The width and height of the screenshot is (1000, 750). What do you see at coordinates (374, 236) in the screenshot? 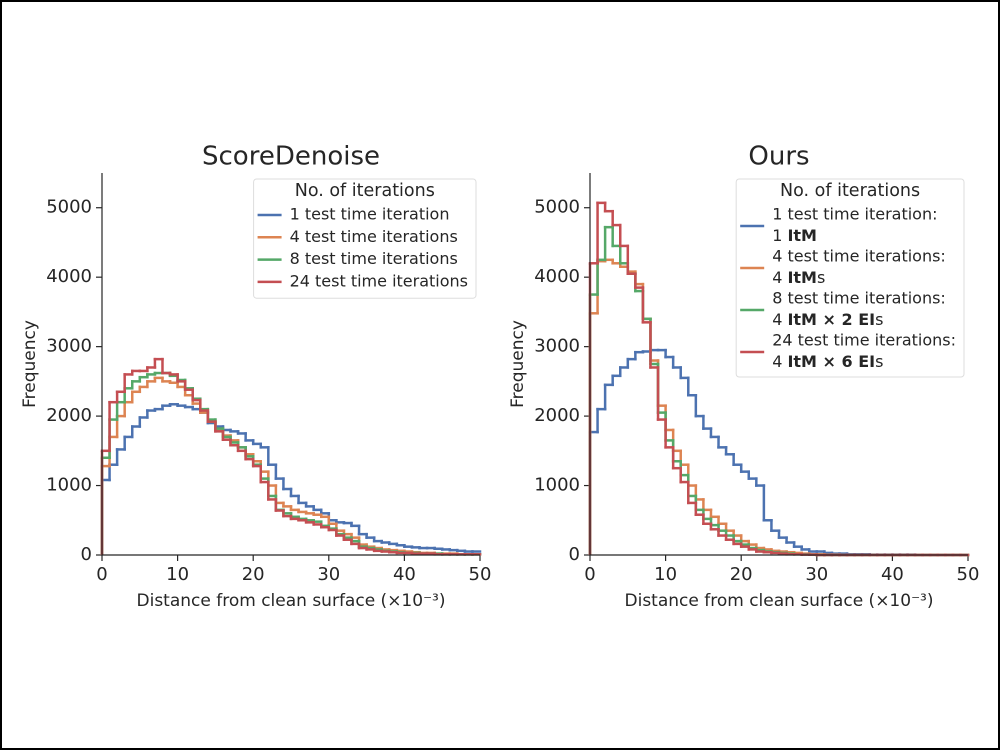
I see `legend-label: 4 test time iterations` at bounding box center [374, 236].